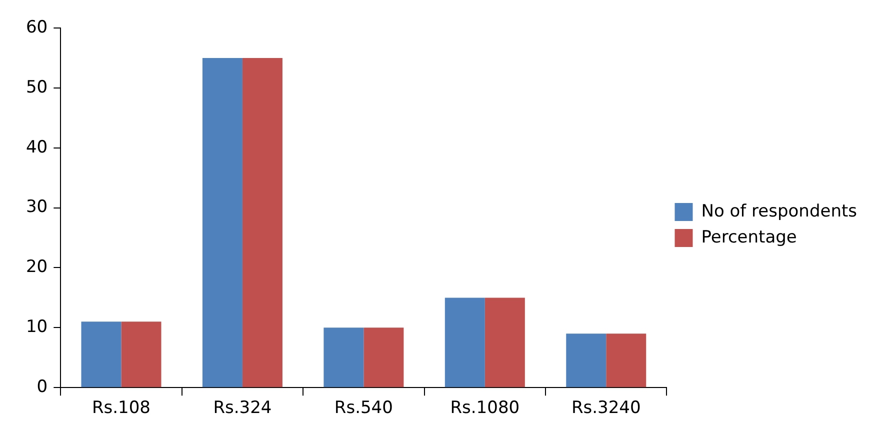 This screenshot has width=877, height=442. Describe the element at coordinates (37, 87) in the screenshot. I see `y-tick-label: 50` at that location.